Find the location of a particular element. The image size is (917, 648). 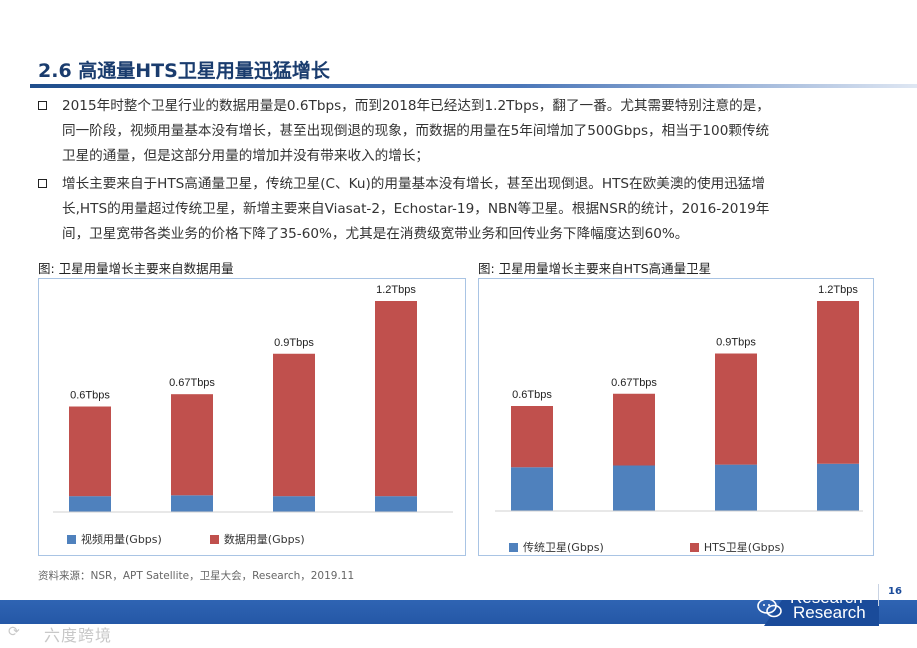

brand-text: Research is located at coordinates (826, 597).